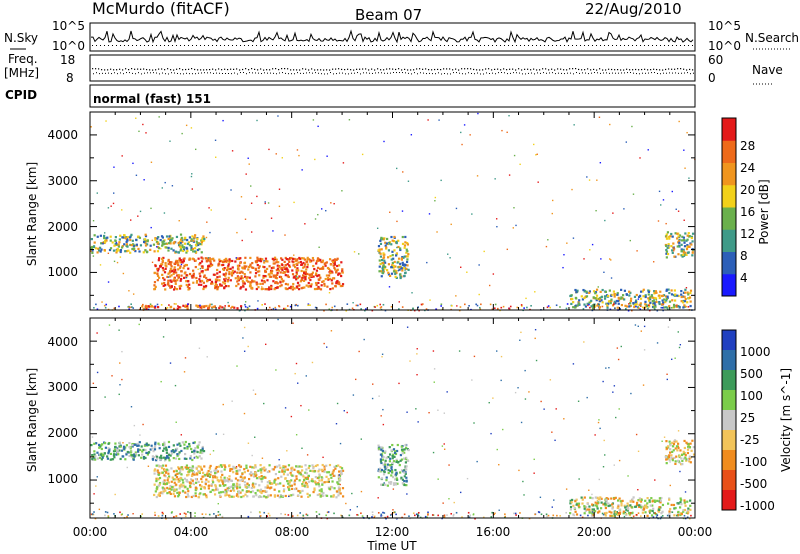 Image resolution: width=800 pixels, height=554 pixels. Describe the element at coordinates (152, 99) in the screenshot. I see `cpid-mode: normal (fast) 151` at that location.